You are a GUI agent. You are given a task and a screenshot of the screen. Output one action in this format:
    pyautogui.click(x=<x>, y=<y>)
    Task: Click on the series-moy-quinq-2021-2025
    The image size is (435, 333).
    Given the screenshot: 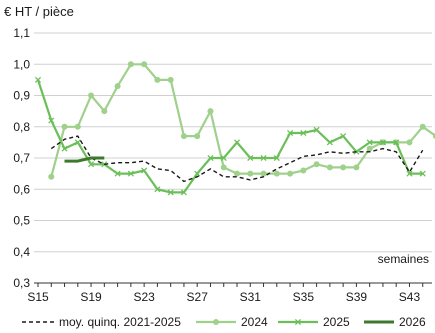 What is the action you would take?
    pyautogui.click(x=237, y=159)
    